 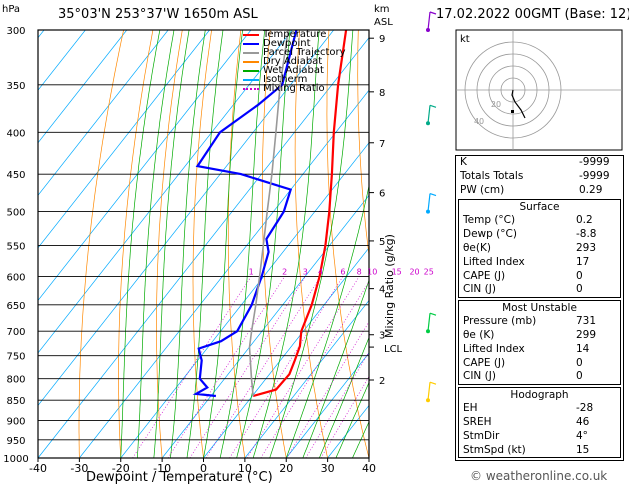 What do you see at coordinates (11, 9) in the screenshot?
I see `hpa-label: hPa` at bounding box center [11, 9].